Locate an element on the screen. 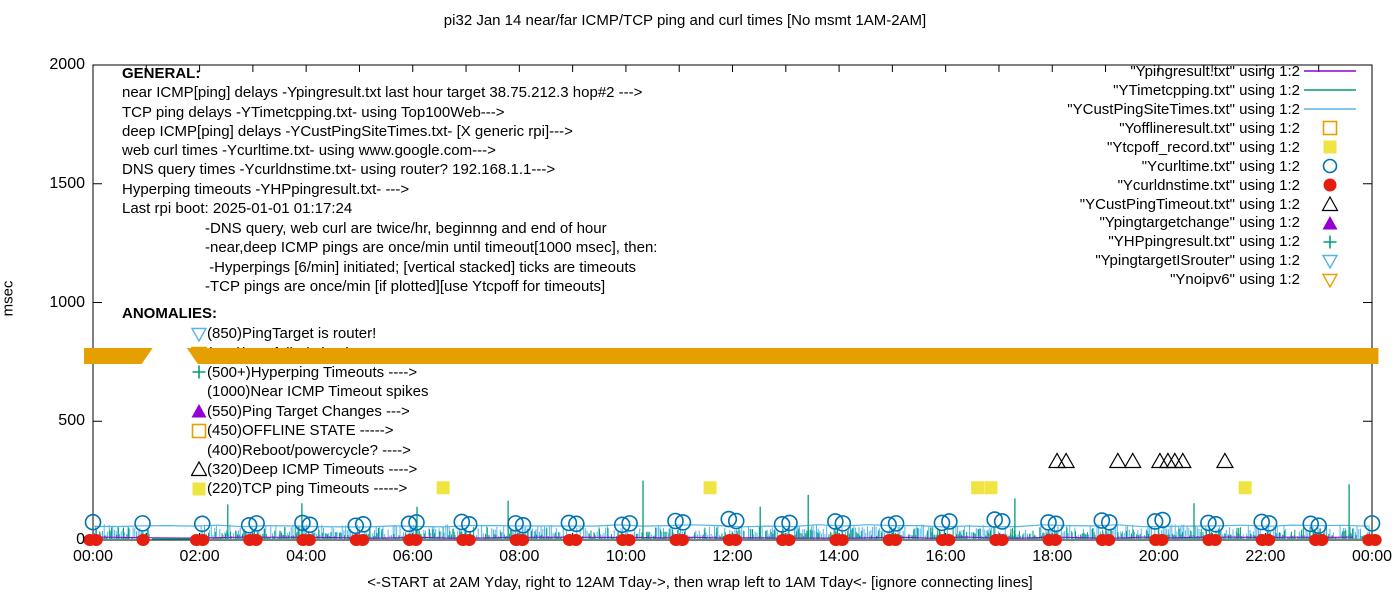 This screenshot has height=600, width=1400. y-tick-label: 1500 is located at coordinates (67, 183).